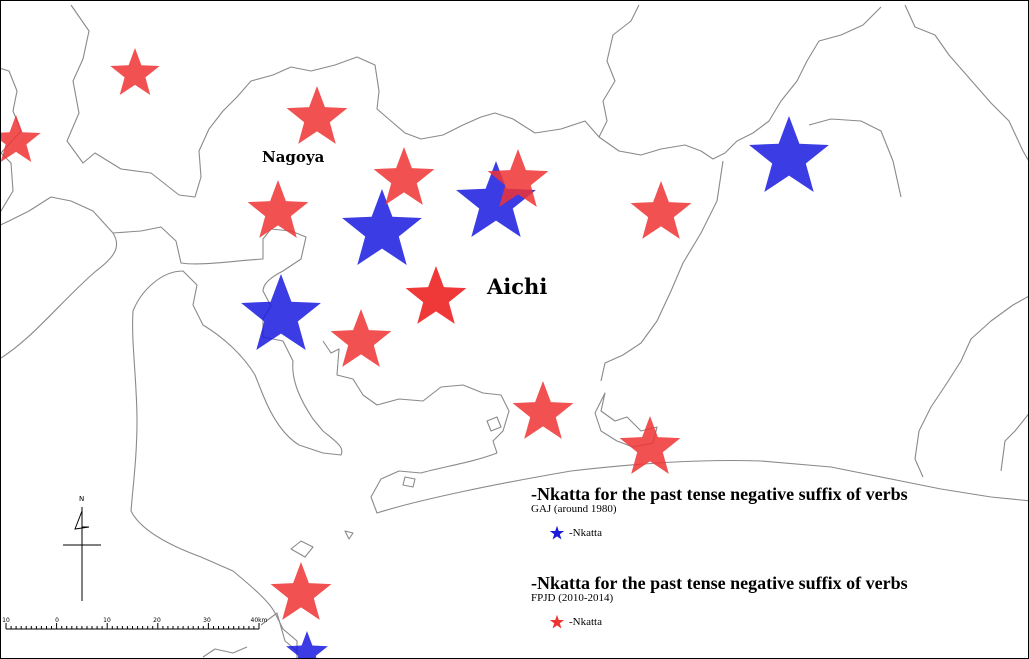 The width and height of the screenshot is (1029, 659). What do you see at coordinates (572, 598) in the screenshot?
I see `legend-source: FPJD (2010-2014)` at bounding box center [572, 598].